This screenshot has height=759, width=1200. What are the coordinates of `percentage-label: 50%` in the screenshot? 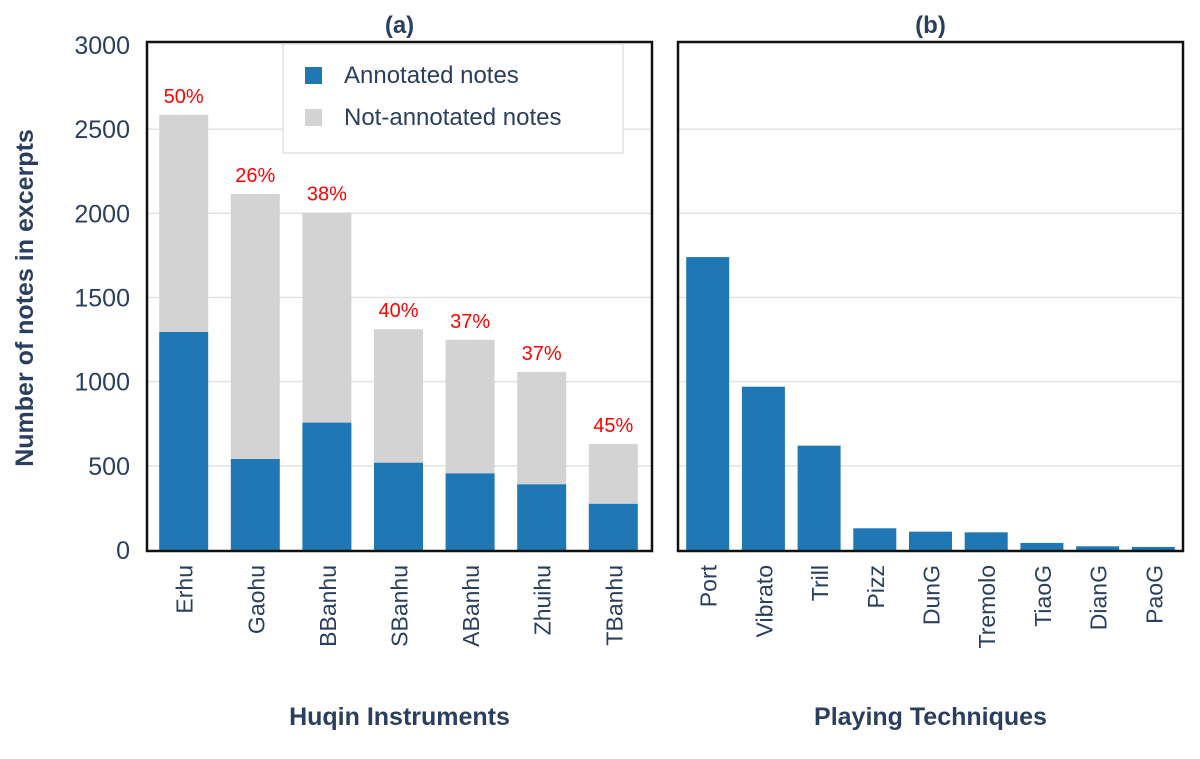 It's located at (184, 97).